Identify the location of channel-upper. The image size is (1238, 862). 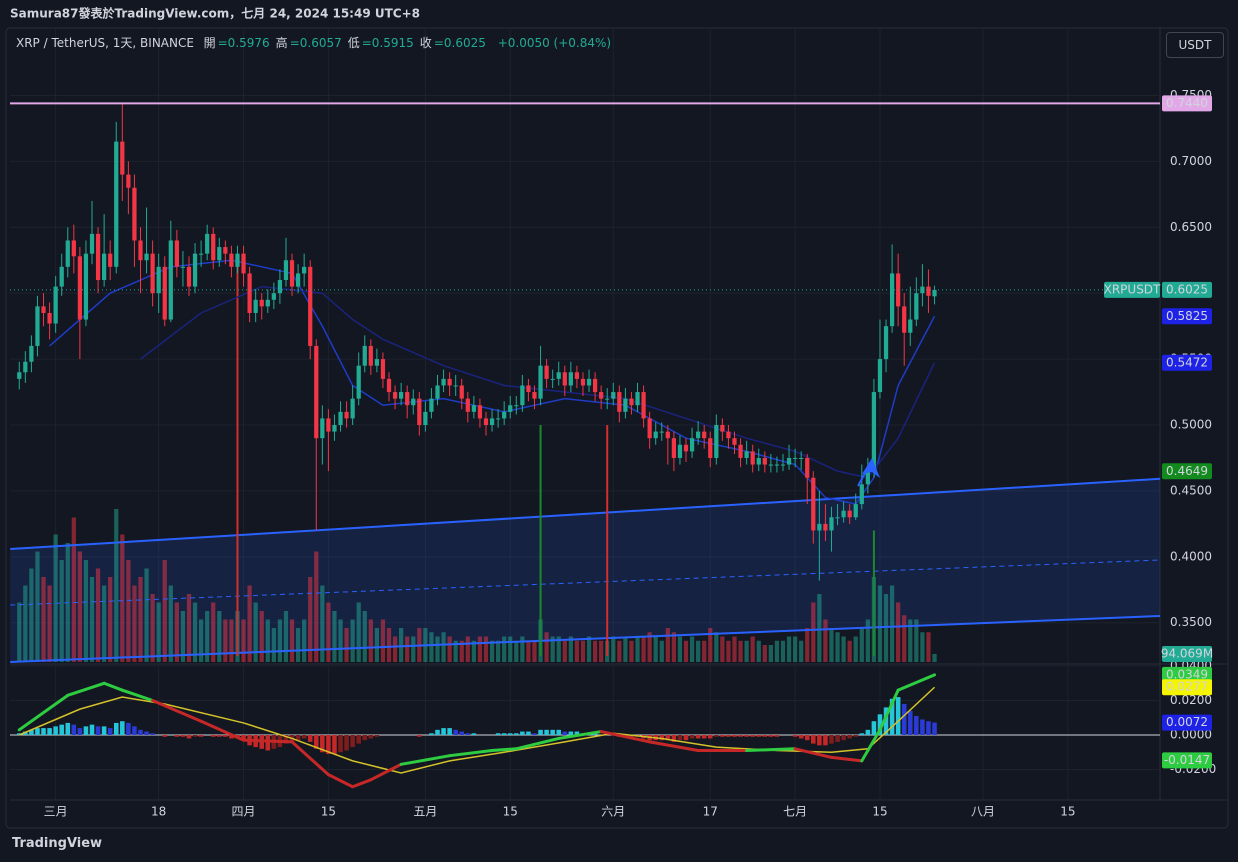
(585, 514).